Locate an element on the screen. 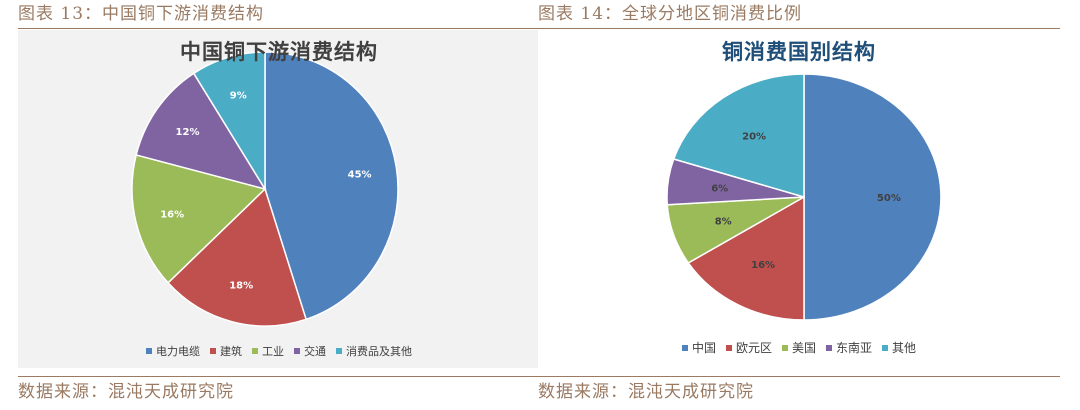  legend-label: 中国 is located at coordinates (703, 348).